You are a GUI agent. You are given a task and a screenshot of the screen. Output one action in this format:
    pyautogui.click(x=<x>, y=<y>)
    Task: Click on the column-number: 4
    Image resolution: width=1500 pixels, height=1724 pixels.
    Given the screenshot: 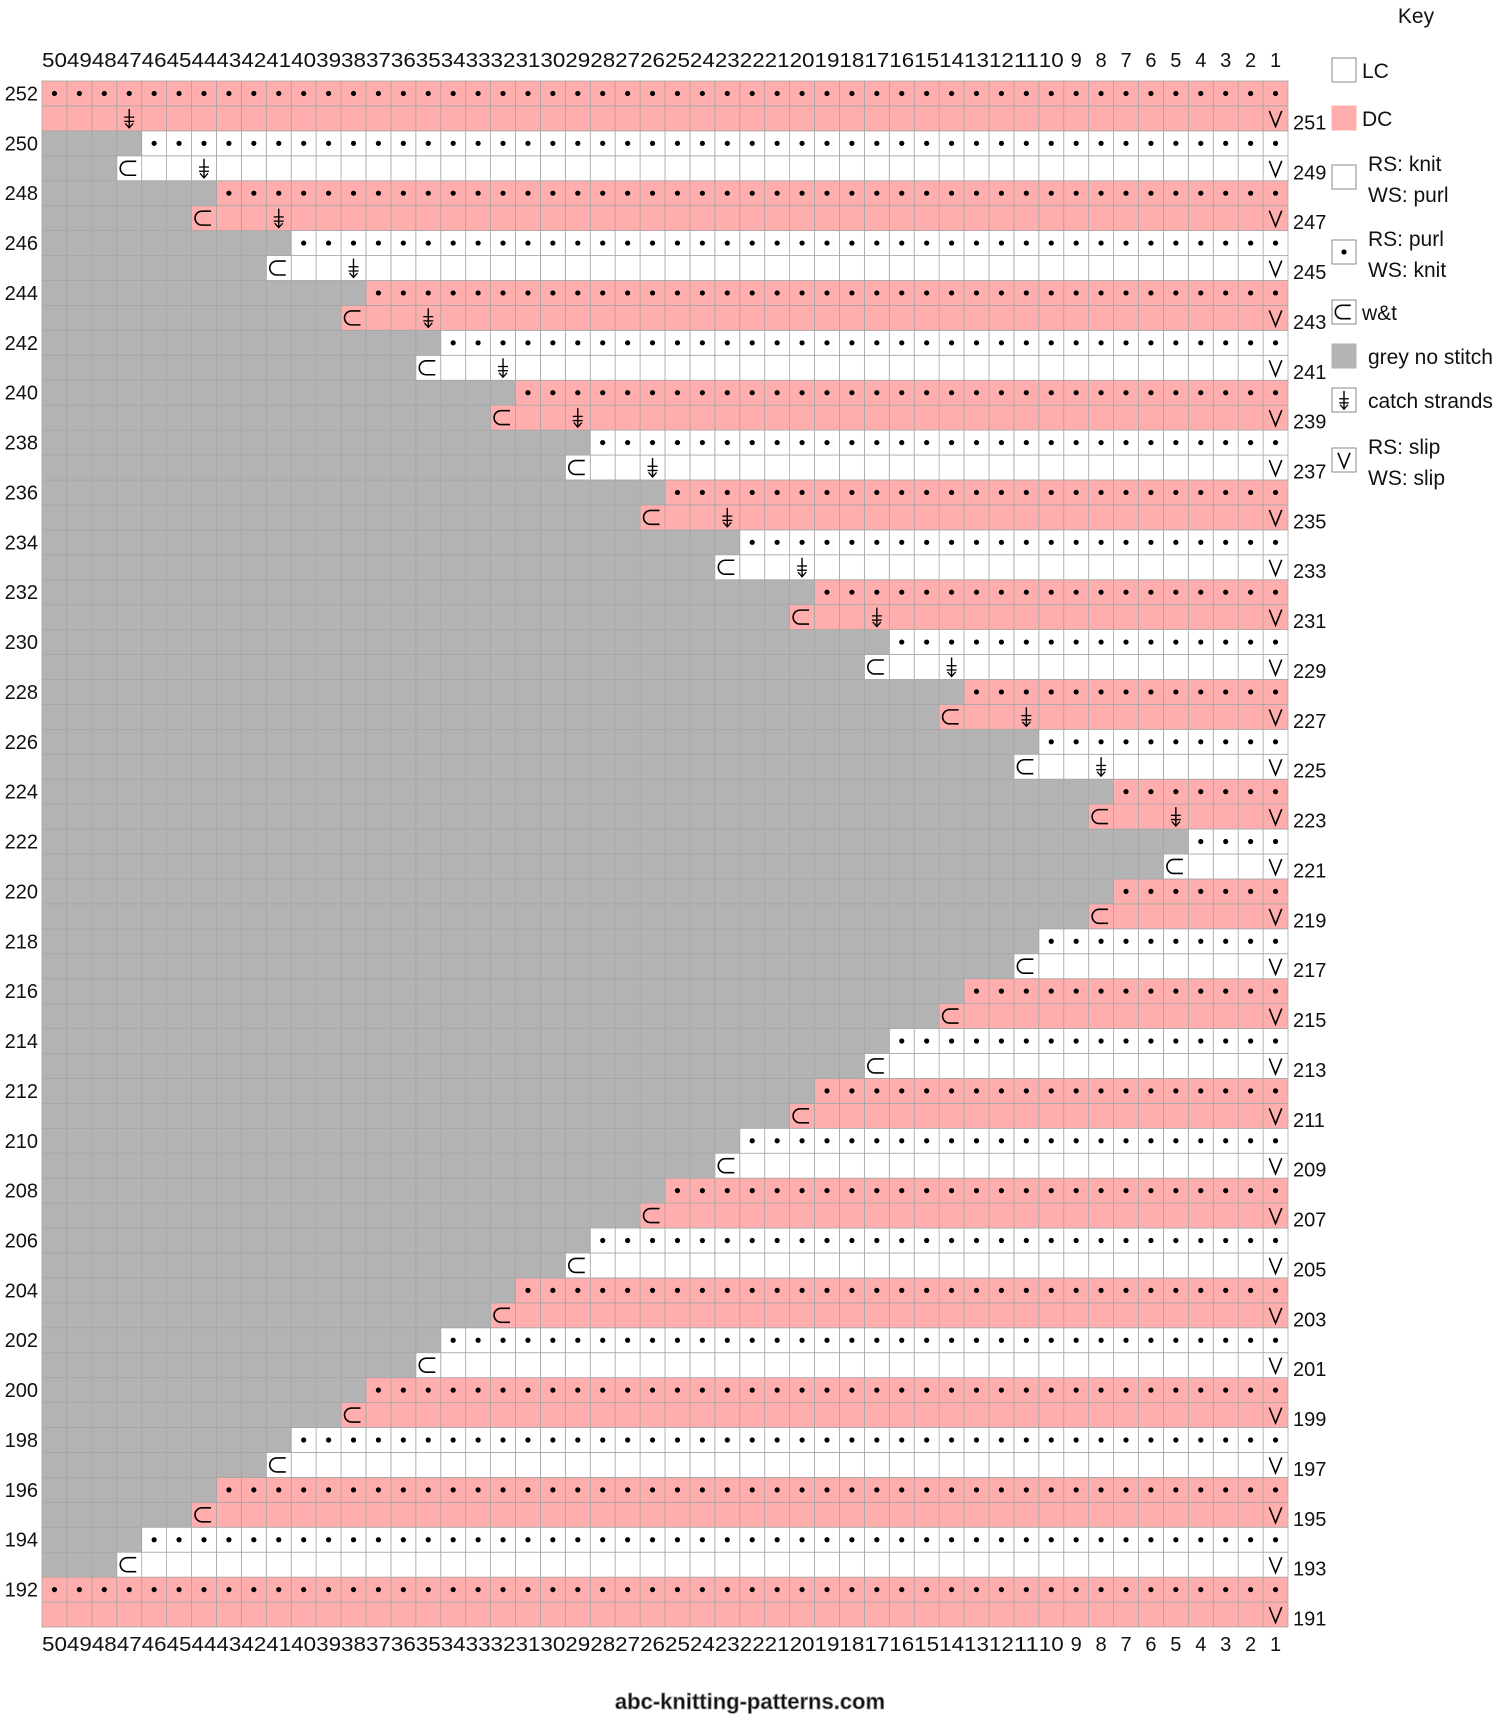 What is the action you would take?
    pyautogui.click(x=1200, y=61)
    